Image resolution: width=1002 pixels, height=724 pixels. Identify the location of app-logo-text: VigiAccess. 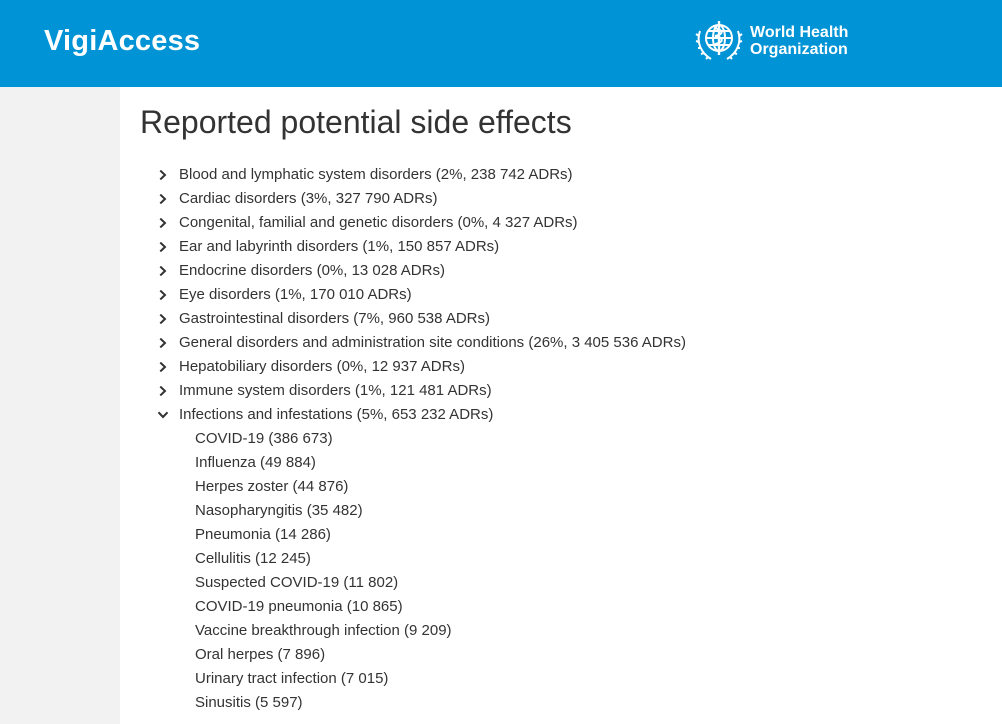
(122, 41).